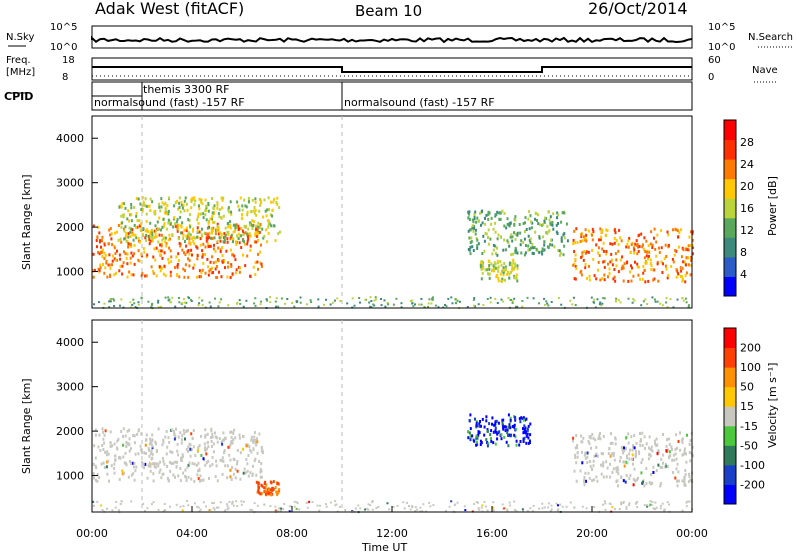 The height and width of the screenshot is (554, 800). I want to click on xtick-label: 20:00, so click(592, 533).